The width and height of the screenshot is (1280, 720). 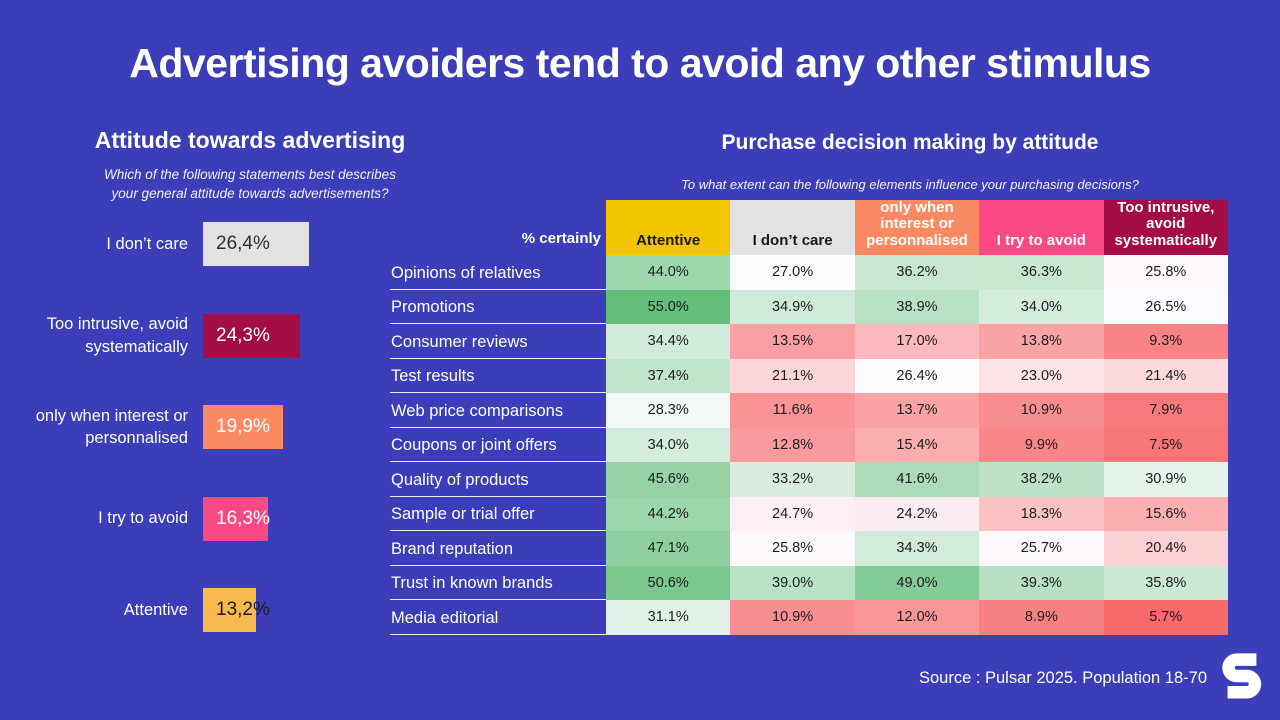 I want to click on bar-row: I don’t care 26,4%, so click(x=230, y=244).